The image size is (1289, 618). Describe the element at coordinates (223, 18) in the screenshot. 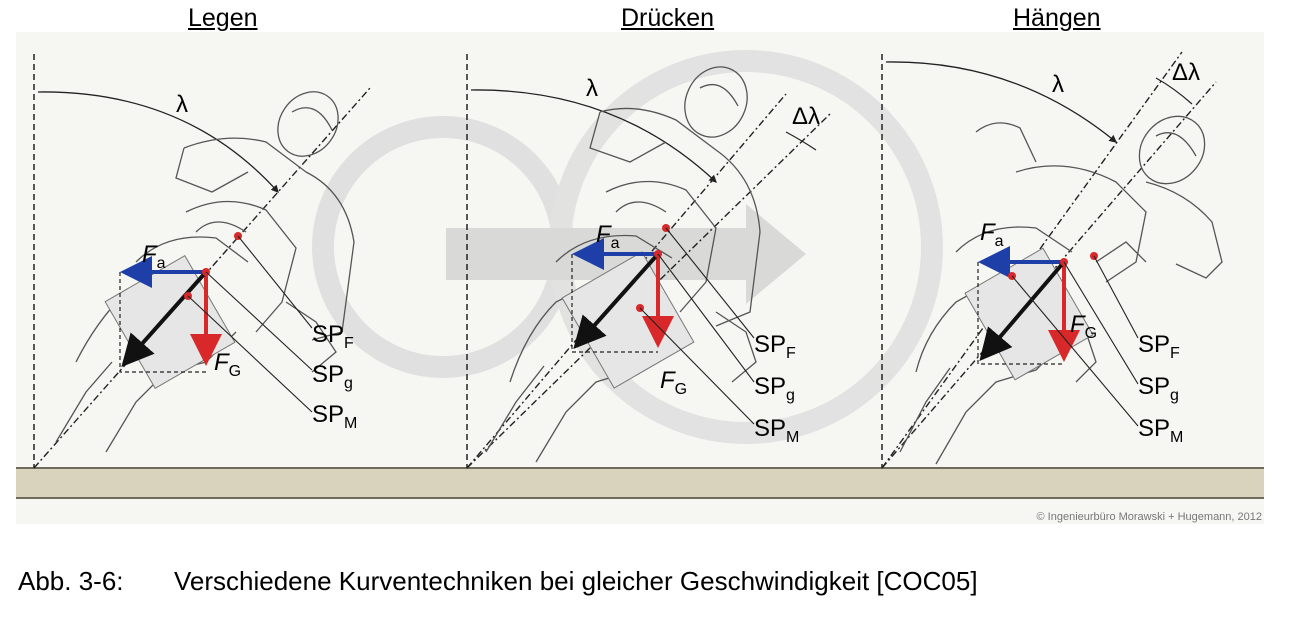

I see `panel-title-legen: Legen` at that location.